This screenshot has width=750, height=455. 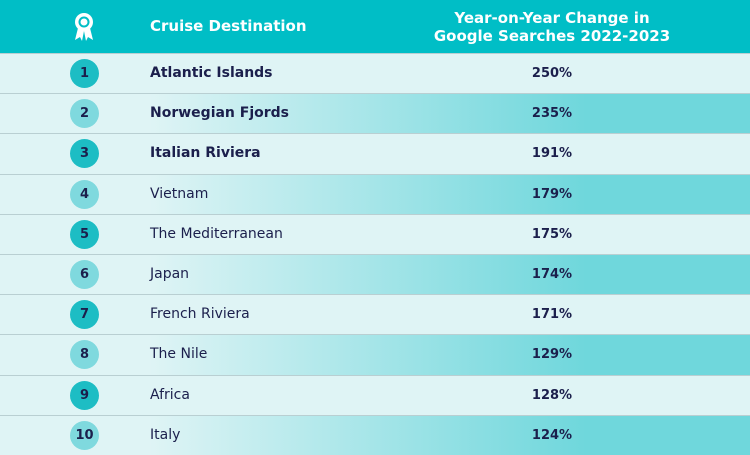 I want to click on table-row: 4 Vietnam 179%, so click(x=375, y=193).